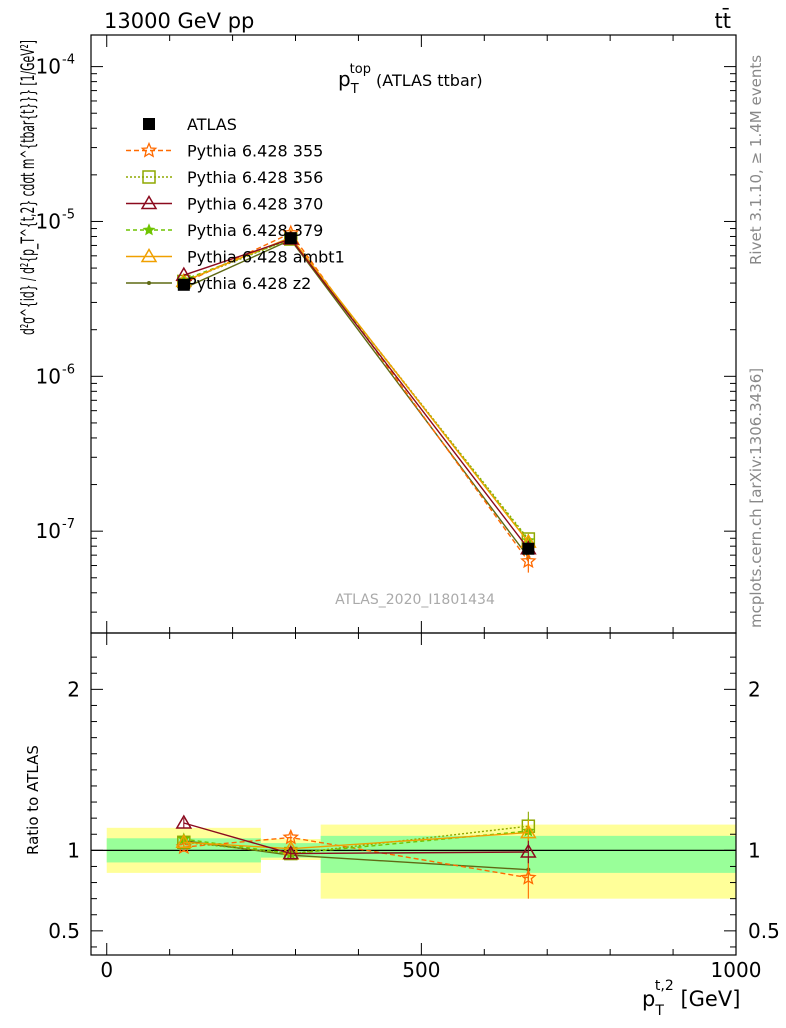  I want to click on series-atlas, so click(356, 393).